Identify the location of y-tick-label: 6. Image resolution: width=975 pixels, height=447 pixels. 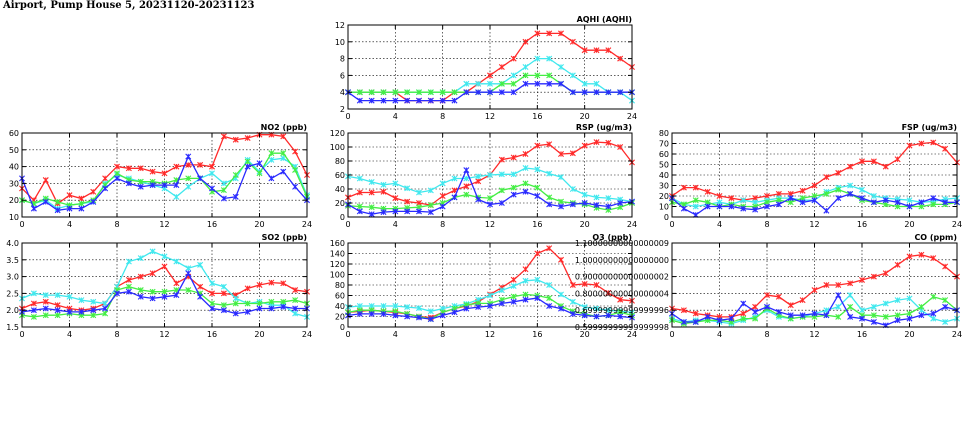
(342, 75).